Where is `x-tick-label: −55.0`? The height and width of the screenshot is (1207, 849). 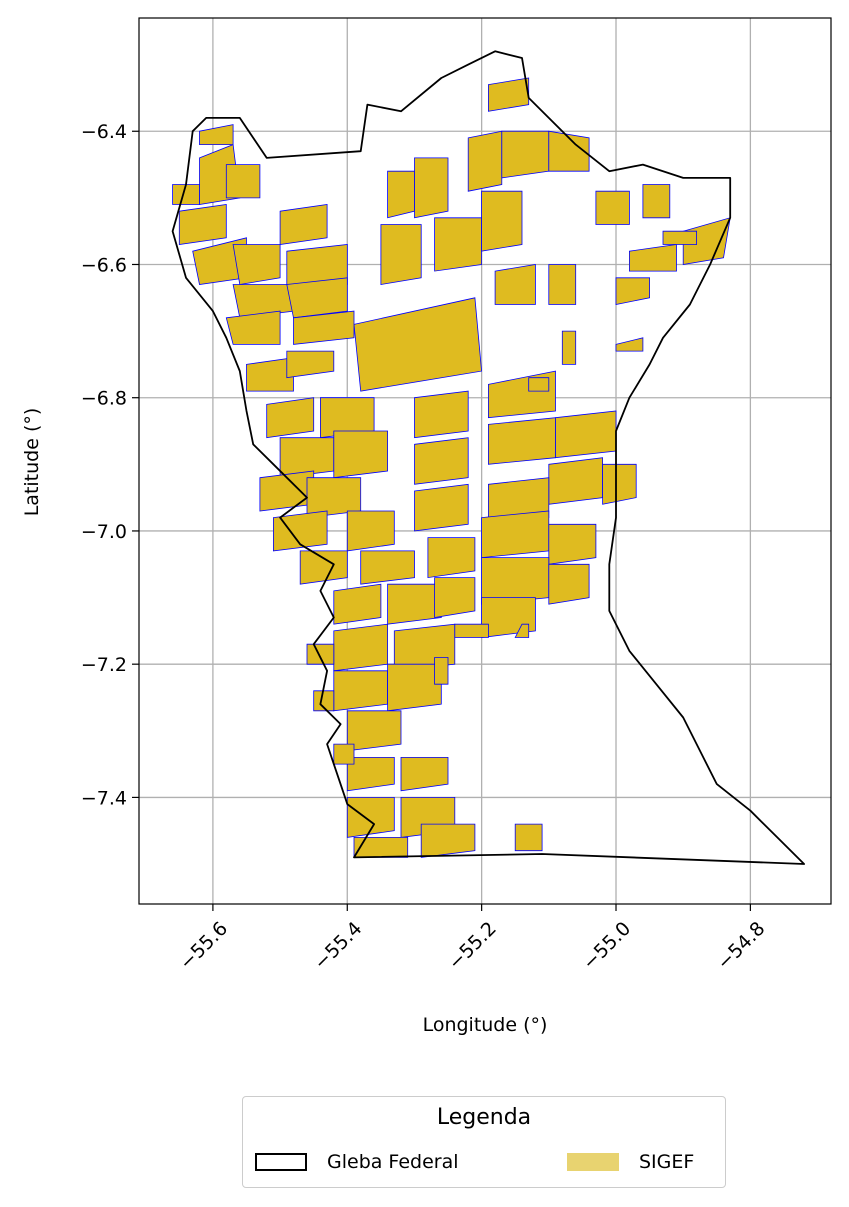
x-tick-label: −55.0 is located at coordinates (606, 946).